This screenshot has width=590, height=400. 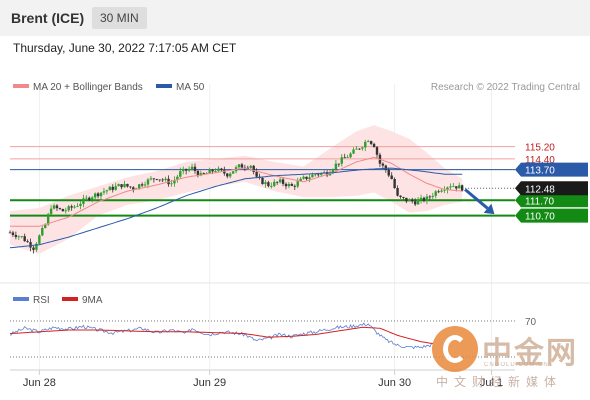 What do you see at coordinates (540, 201) in the screenshot?
I see `level-label-111.70: 111.70` at bounding box center [540, 201].